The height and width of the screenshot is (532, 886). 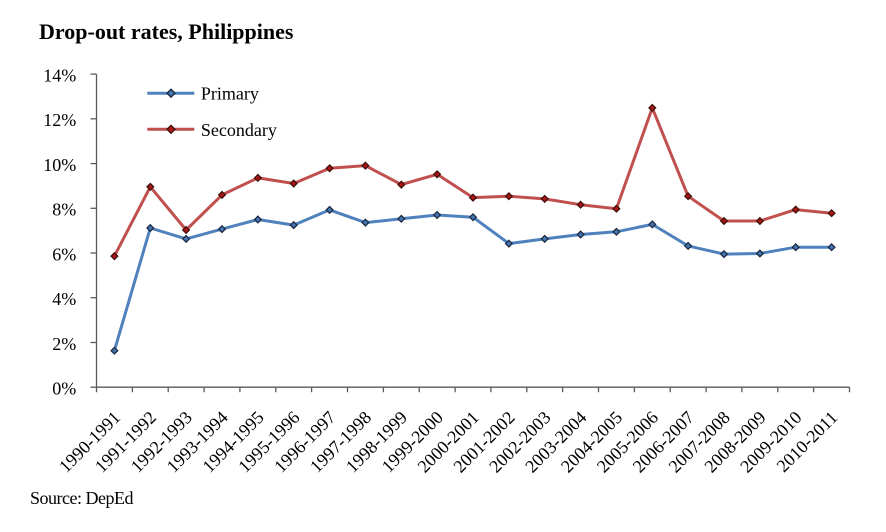 What do you see at coordinates (64, 210) in the screenshot?
I see `svg-text: 8%` at bounding box center [64, 210].